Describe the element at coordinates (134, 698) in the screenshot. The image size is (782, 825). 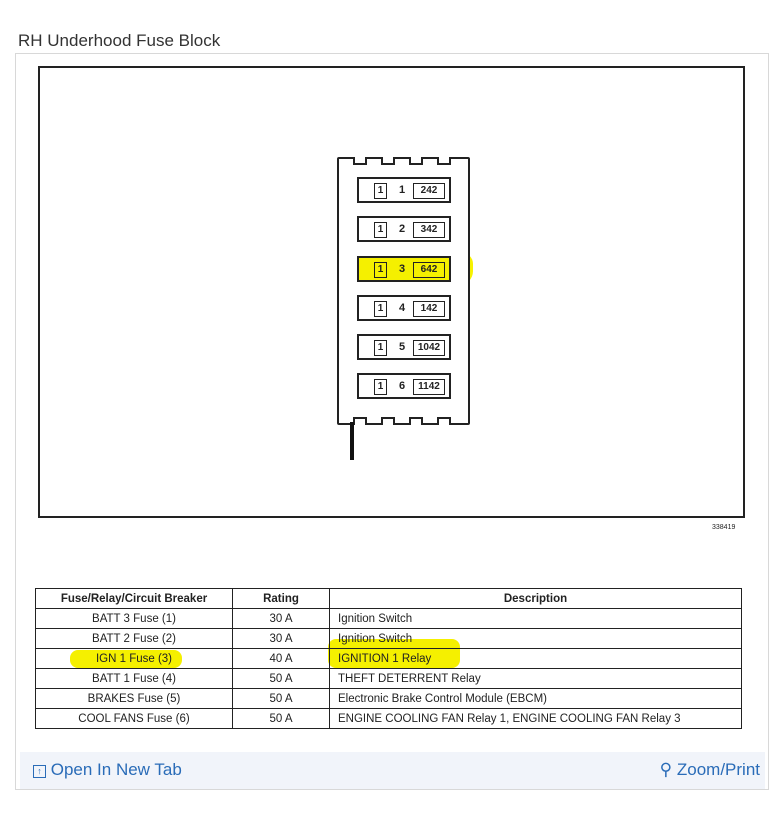
I see `fuse-name-cell: BRAKES Fuse (5)` at that location.